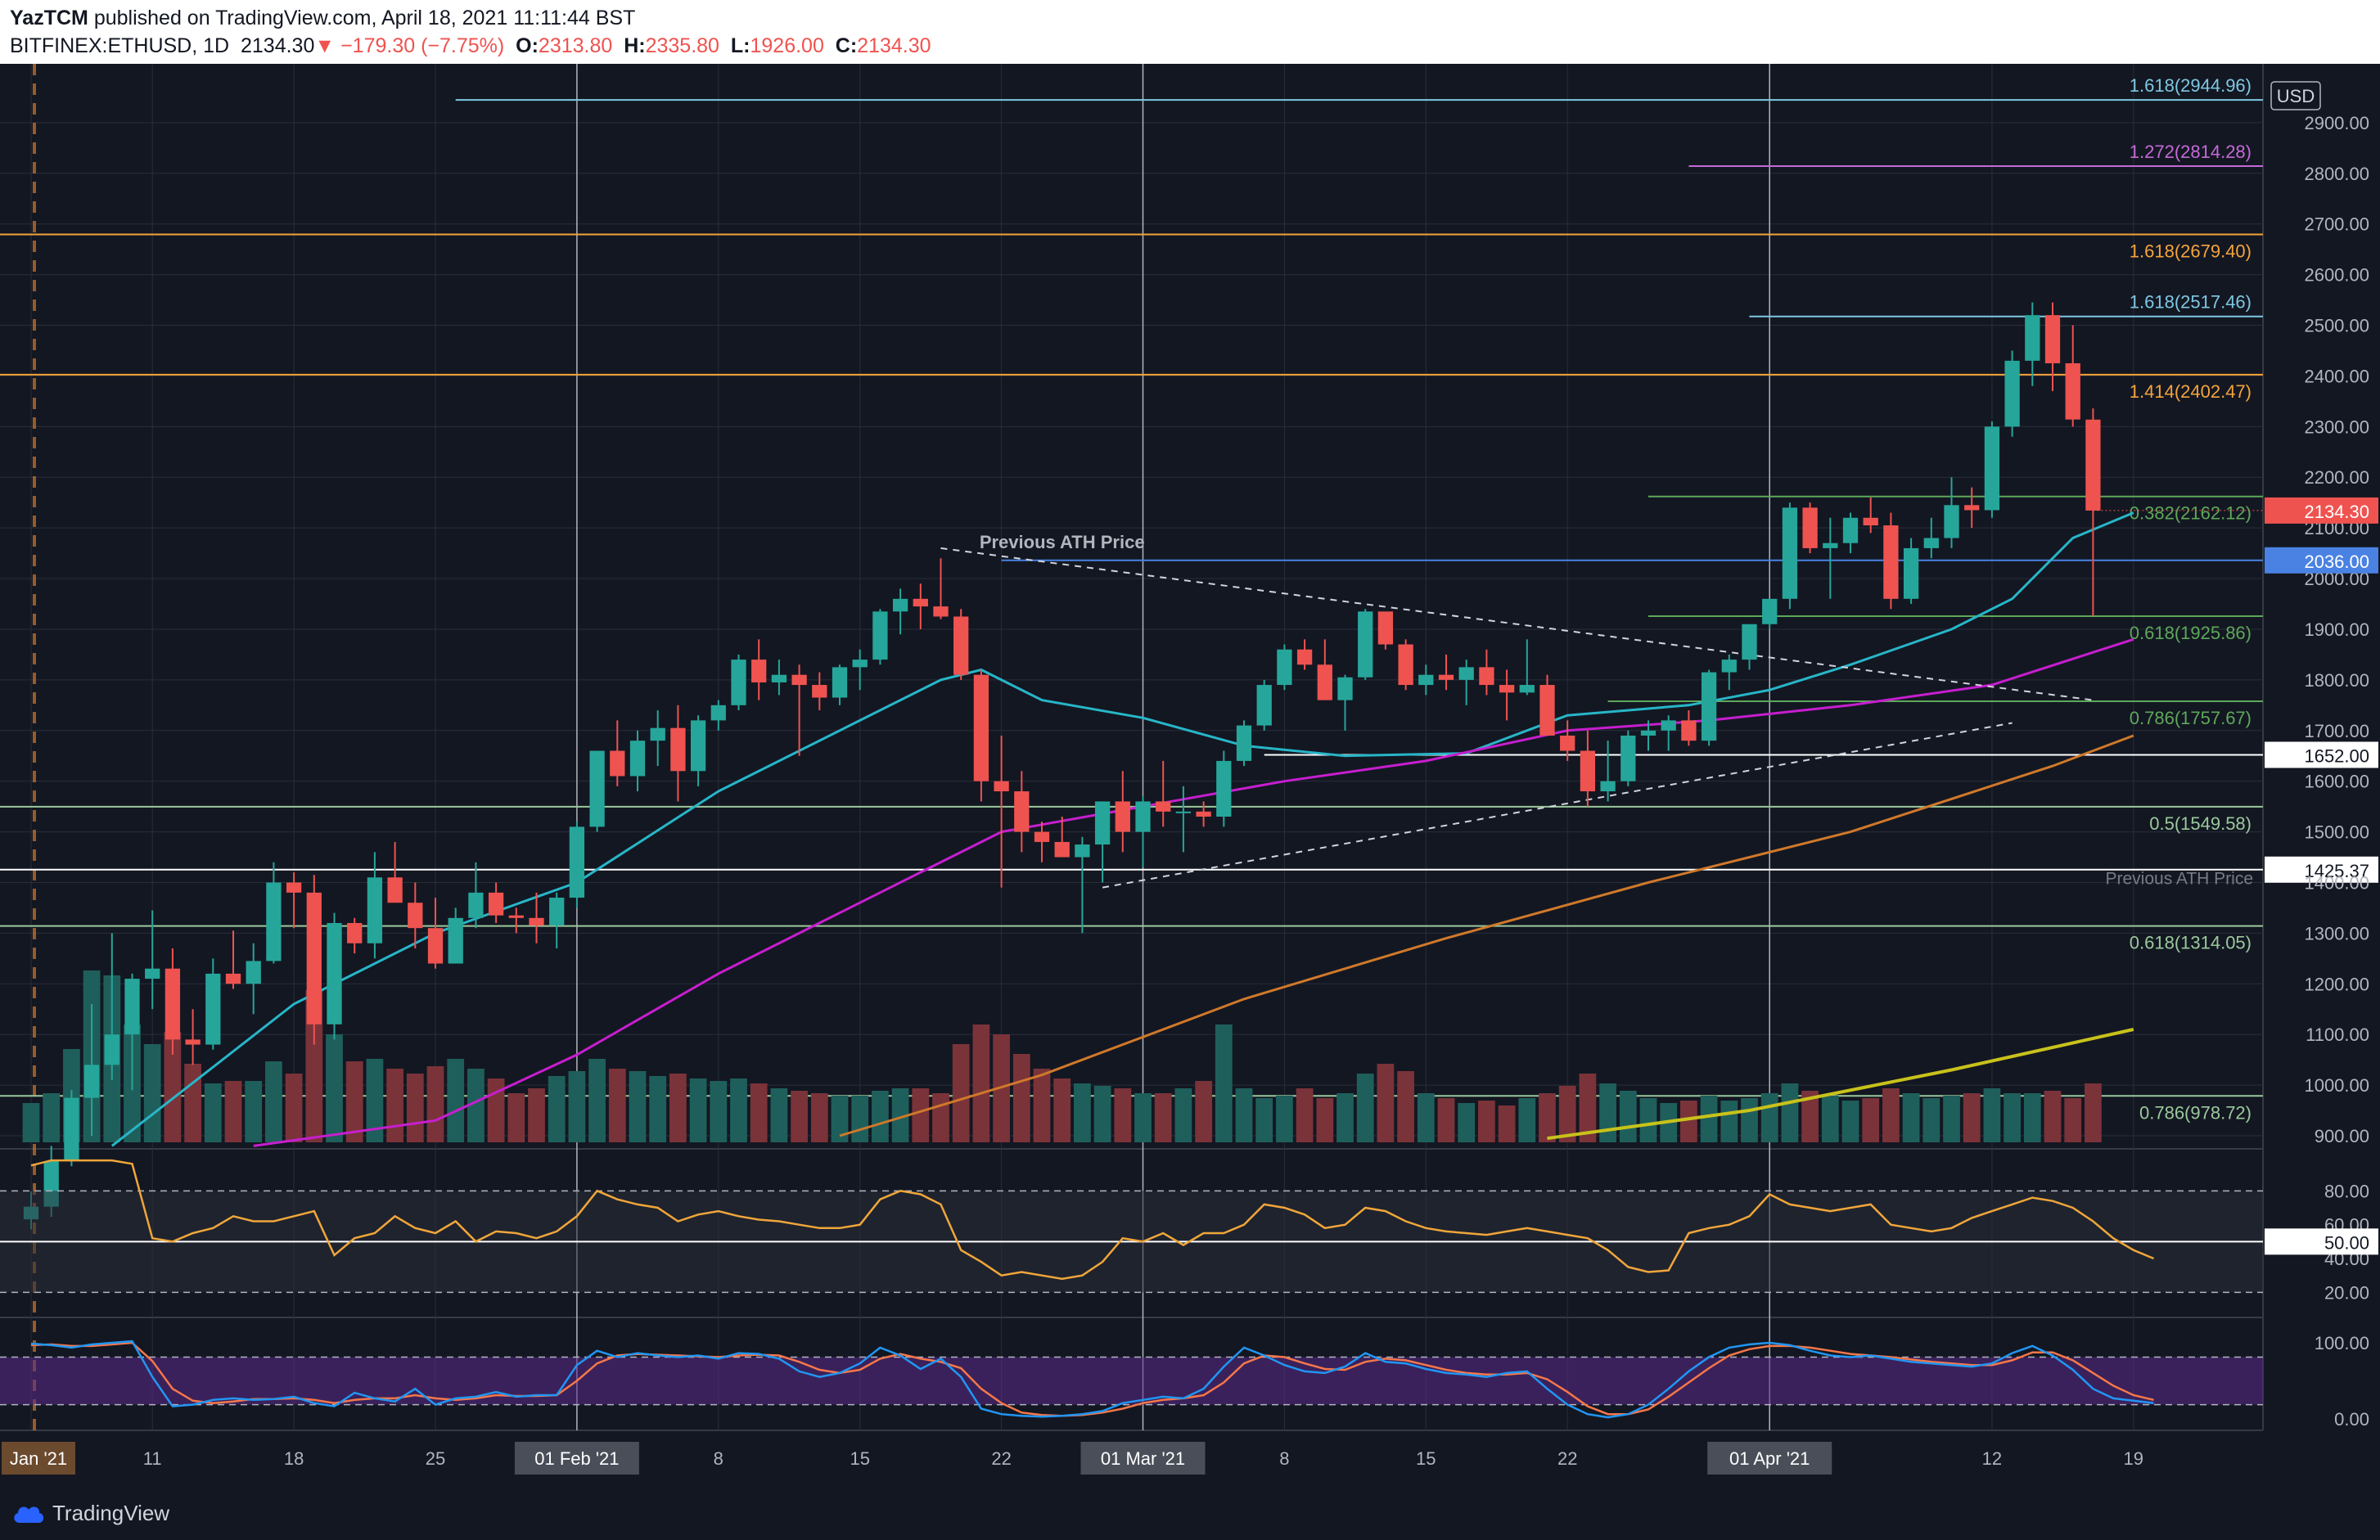 Image resolution: width=2380 pixels, height=1540 pixels. I want to click on price-tick-label: 2900.00, so click(2337, 123).